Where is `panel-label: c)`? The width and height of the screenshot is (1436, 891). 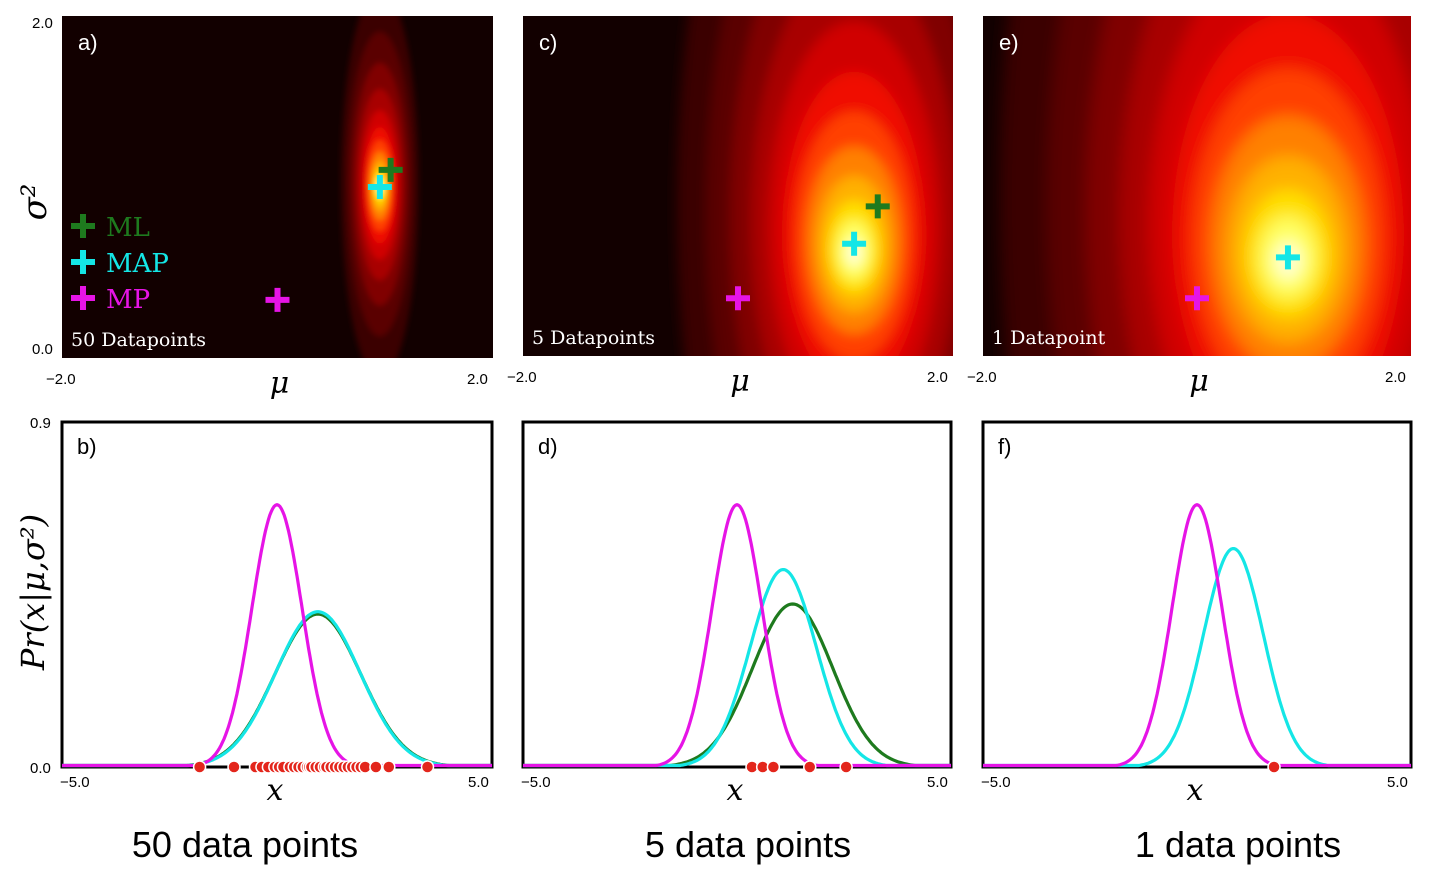 panel-label: c) is located at coordinates (548, 42).